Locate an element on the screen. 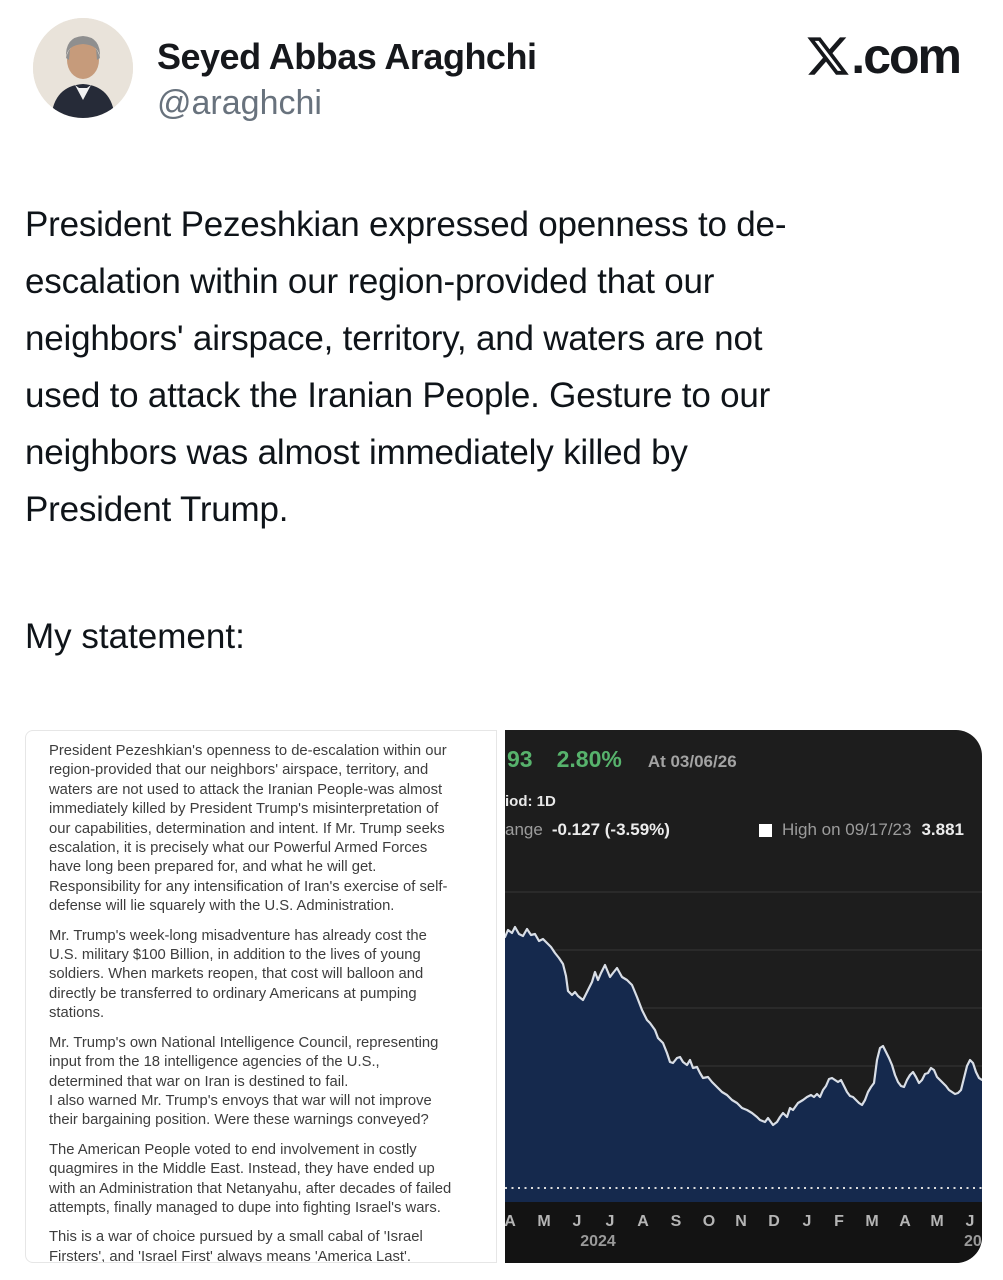  x-tick-label: D is located at coordinates (774, 1221).